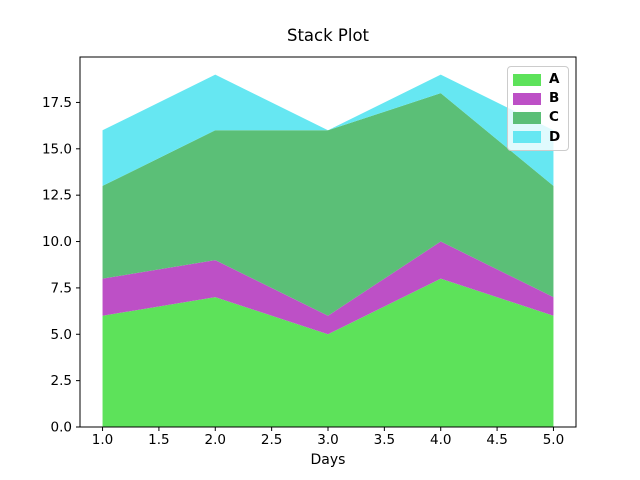 Image resolution: width=640 pixels, height=480 pixels. I want to click on legend-item-C: C, so click(538, 118).